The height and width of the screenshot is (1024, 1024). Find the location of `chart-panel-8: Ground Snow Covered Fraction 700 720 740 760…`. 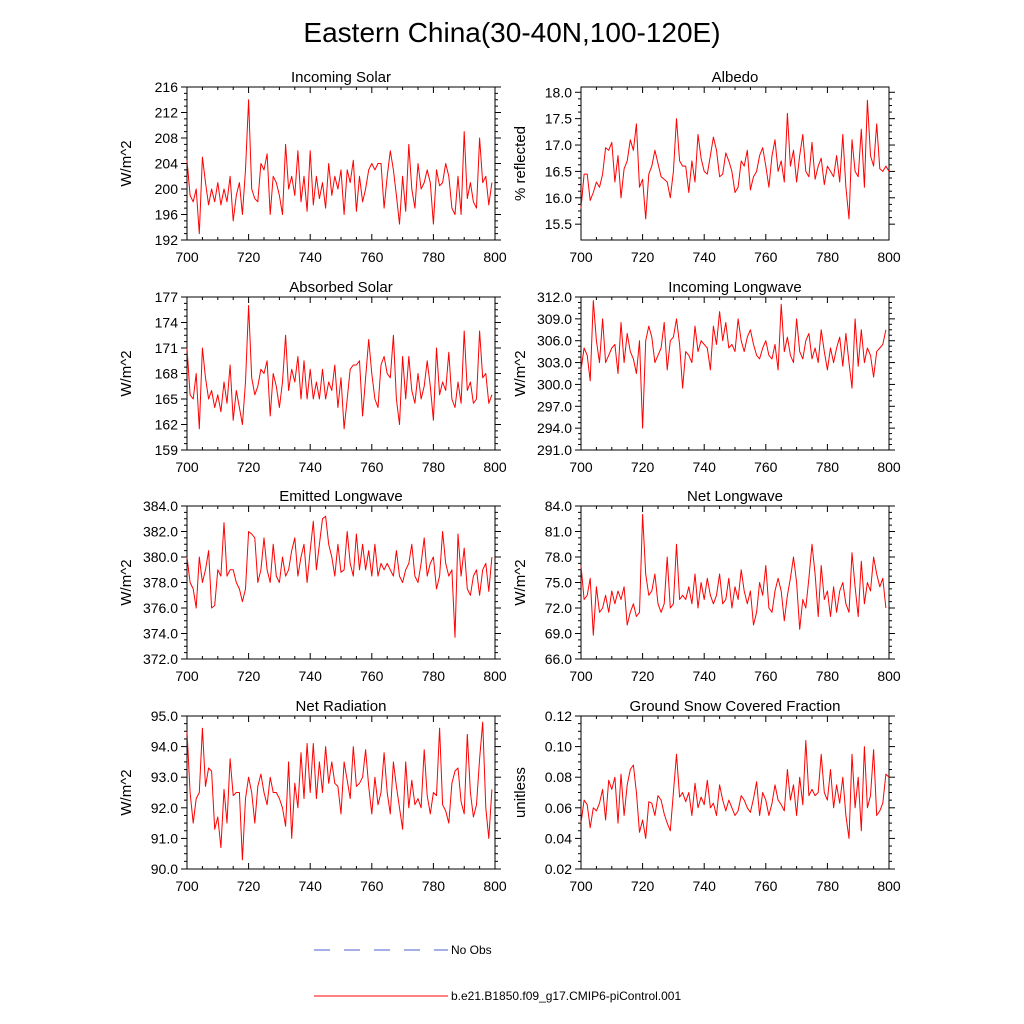

chart-panel-8: Ground Snow Covered Fraction 700 720 740 760… is located at coordinates (706, 796).